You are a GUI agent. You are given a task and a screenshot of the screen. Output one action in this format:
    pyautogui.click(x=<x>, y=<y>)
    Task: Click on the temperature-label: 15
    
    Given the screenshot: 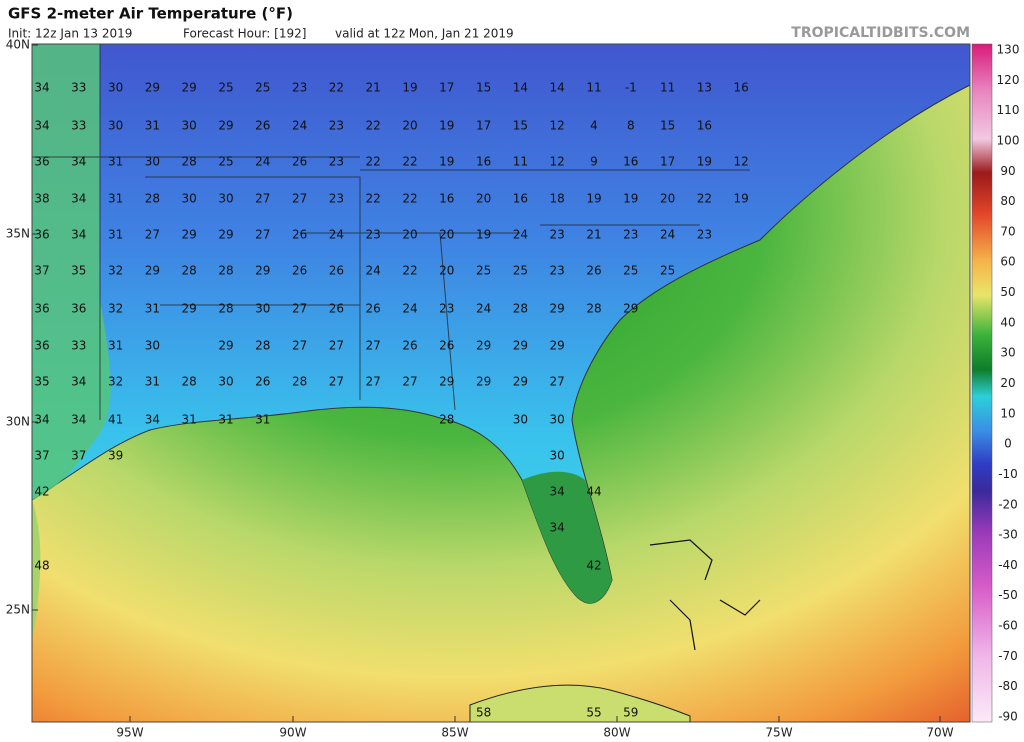 What is the action you would take?
    pyautogui.click(x=667, y=126)
    